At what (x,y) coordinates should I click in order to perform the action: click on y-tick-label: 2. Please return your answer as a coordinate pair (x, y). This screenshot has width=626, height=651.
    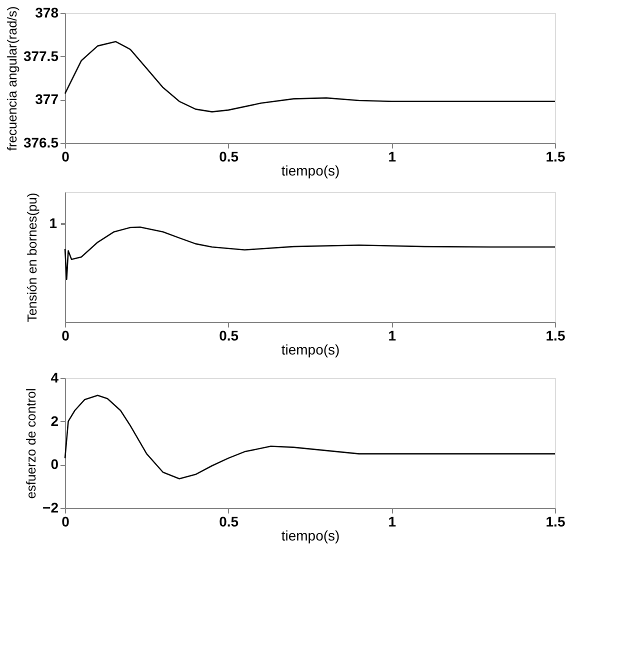
    Looking at the image, I should click on (54, 420).